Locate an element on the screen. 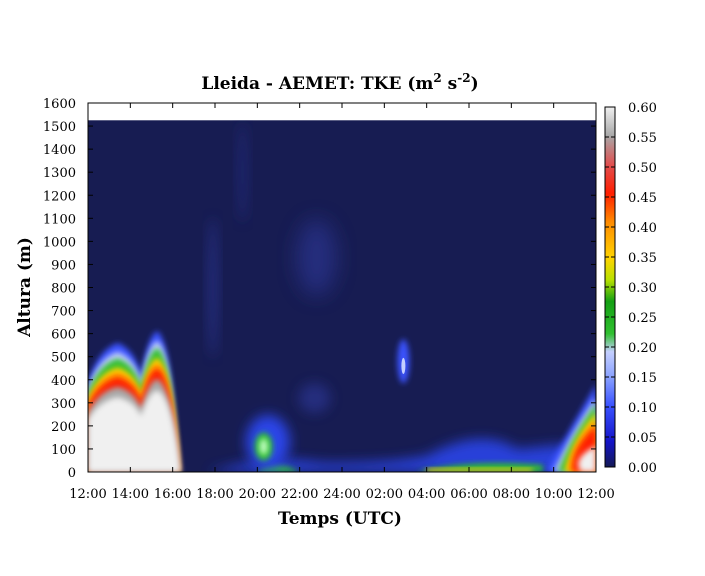 This screenshot has width=705, height=576. colorbar-tick-label: 0.50 is located at coordinates (642, 168).